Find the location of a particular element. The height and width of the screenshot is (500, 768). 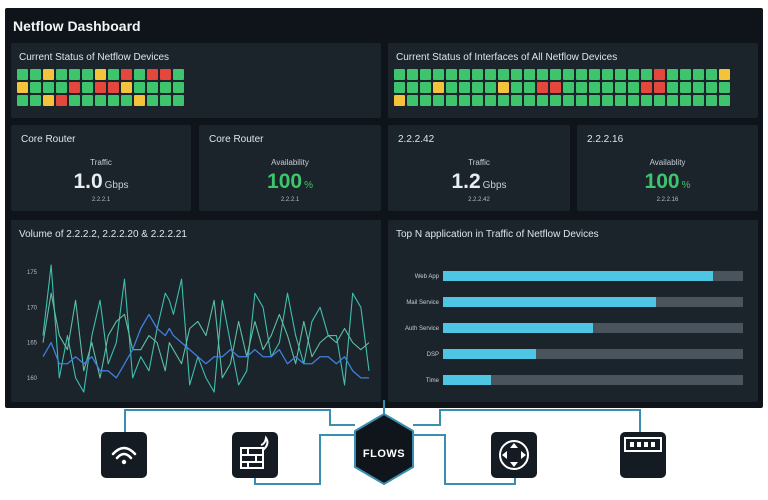

kpi-panel-core-router-traffic: Core Router Traffic 1.0 Gbps 2.2.2.1 is located at coordinates (101, 168).